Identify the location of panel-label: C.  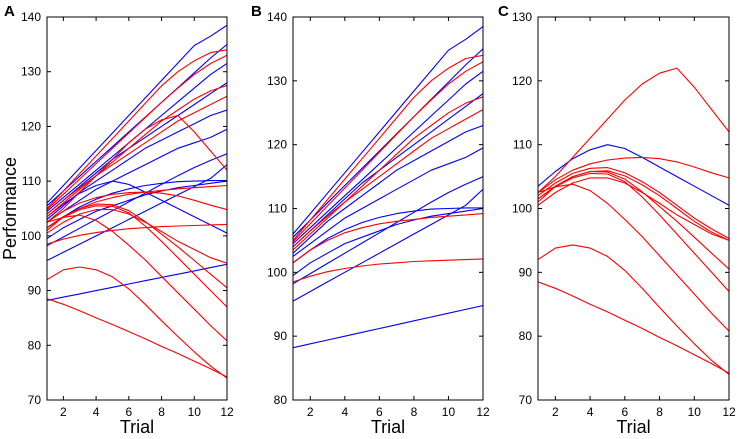
(503, 11).